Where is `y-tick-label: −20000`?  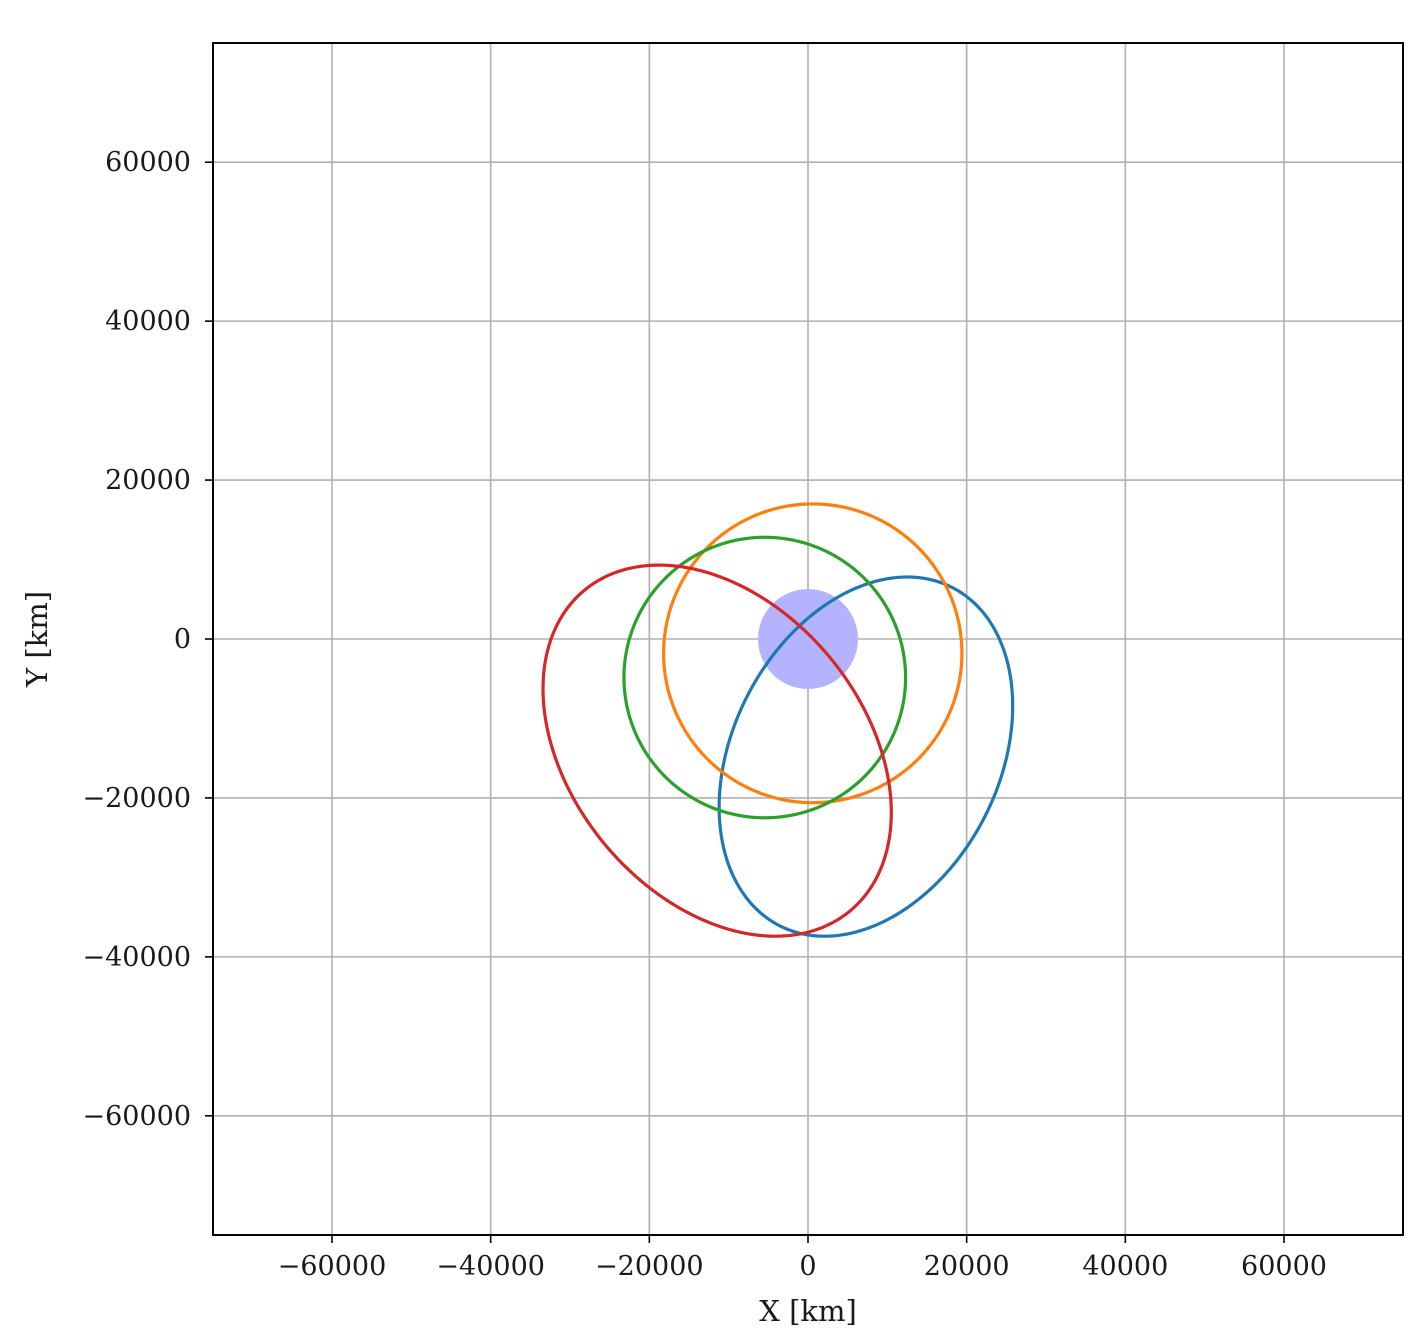
y-tick-label: −20000 is located at coordinates (136, 798).